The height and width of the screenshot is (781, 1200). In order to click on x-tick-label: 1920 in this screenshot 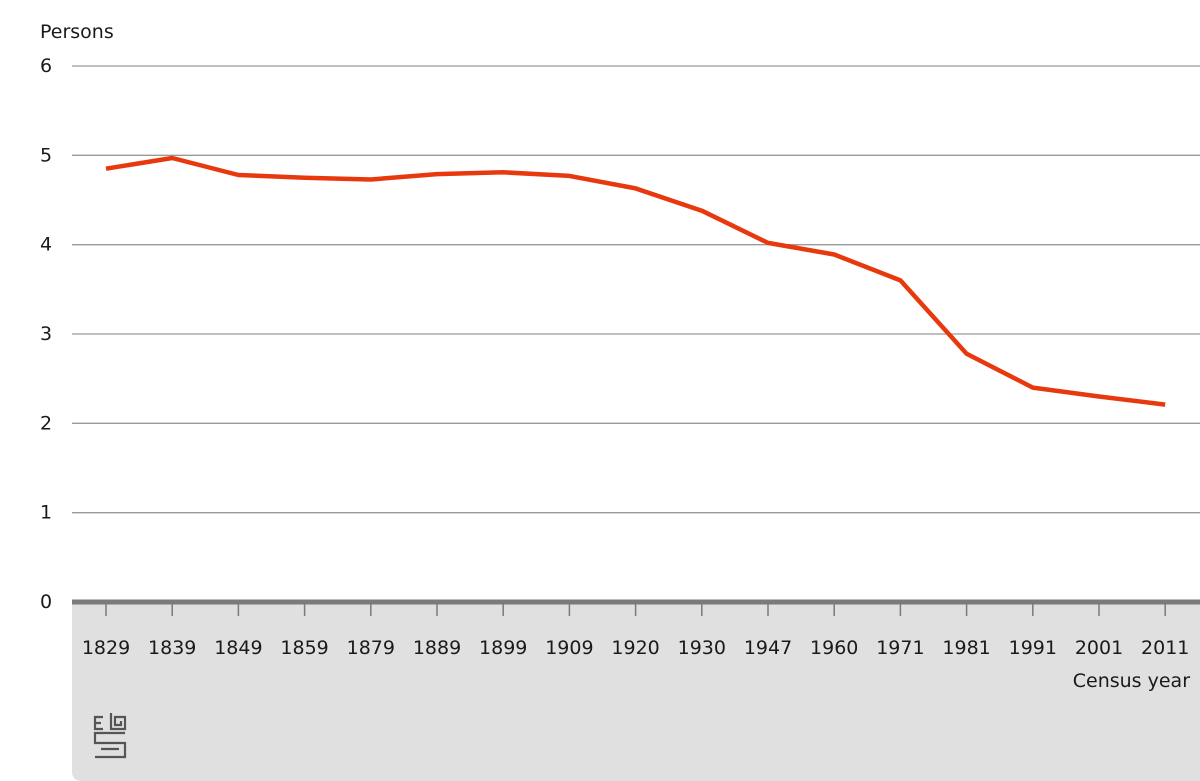, I will do `click(635, 648)`.